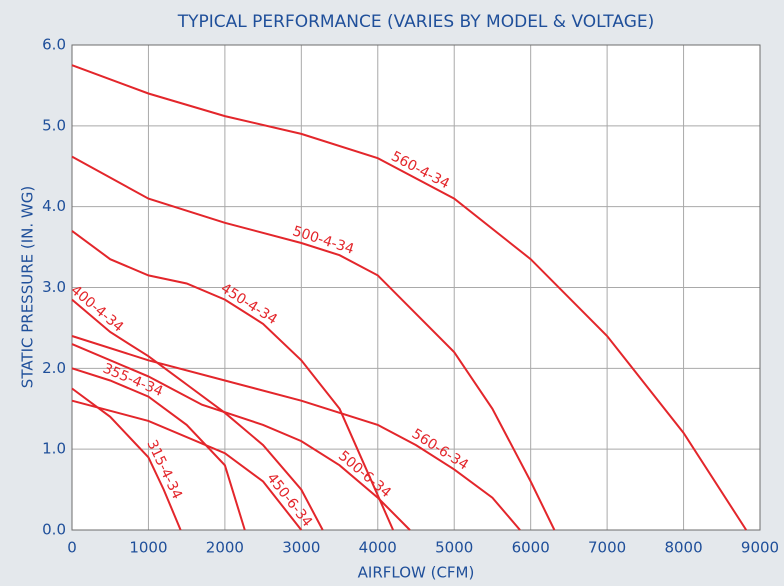  What do you see at coordinates (416, 573) in the screenshot?
I see `x-axis-title: AIRFLOW (CFM)` at bounding box center [416, 573].